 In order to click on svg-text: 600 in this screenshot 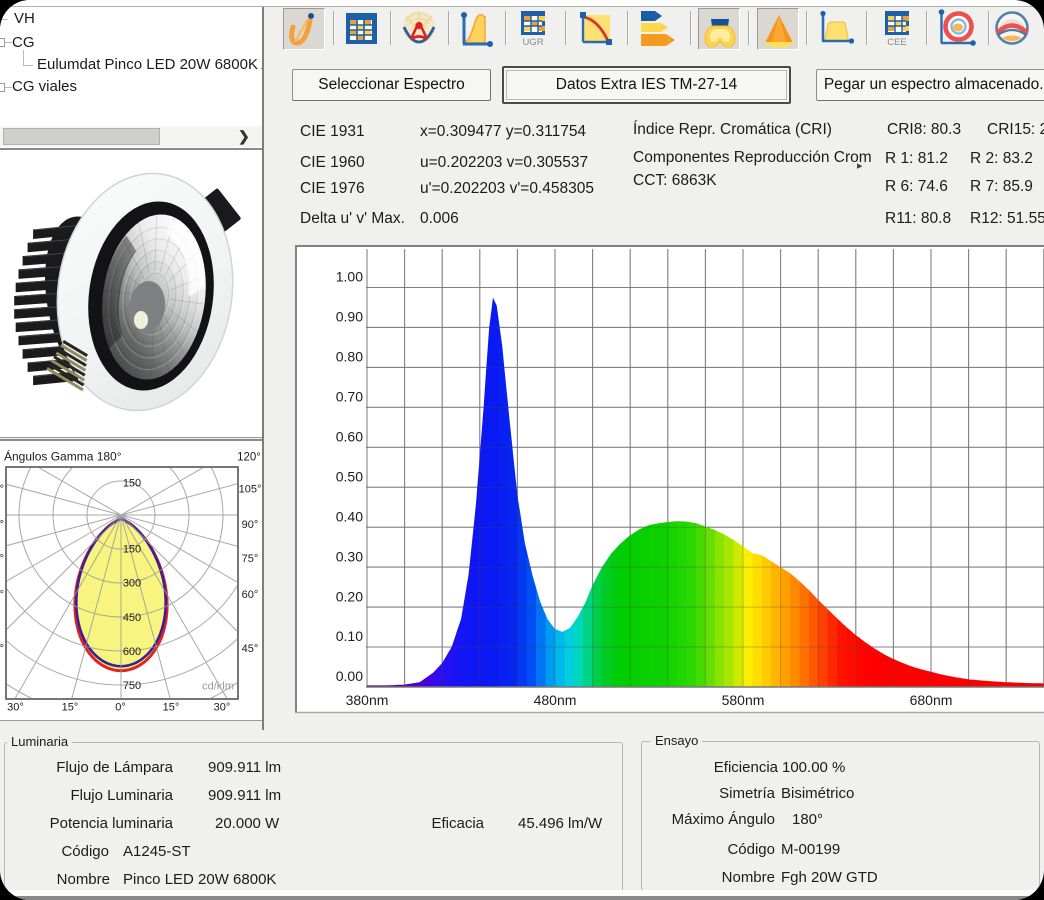, I will do `click(132, 652)`.